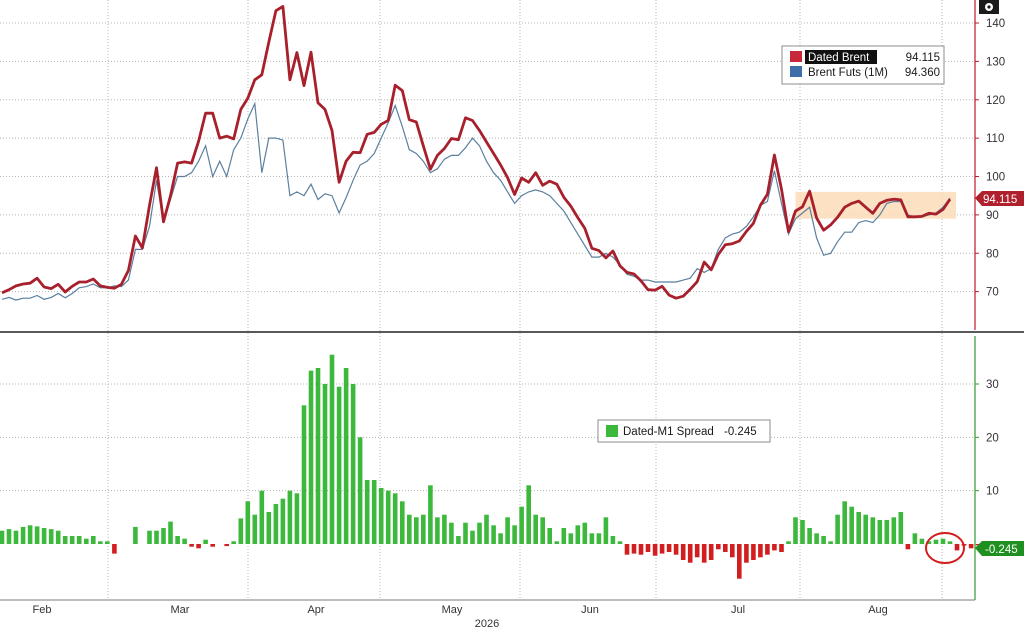 The image size is (1024, 630). I want to click on y-tick-label: 120, so click(995, 101).